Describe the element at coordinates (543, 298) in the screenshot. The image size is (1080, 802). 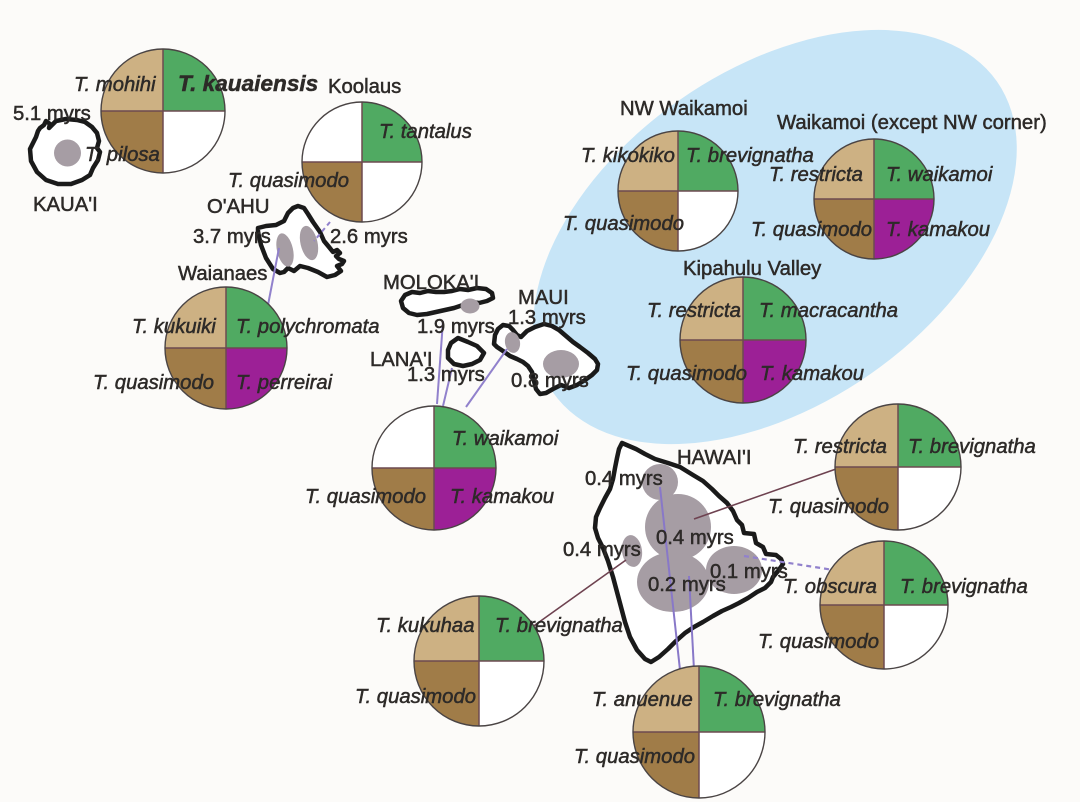
I see `svg-text: MAUI` at that location.